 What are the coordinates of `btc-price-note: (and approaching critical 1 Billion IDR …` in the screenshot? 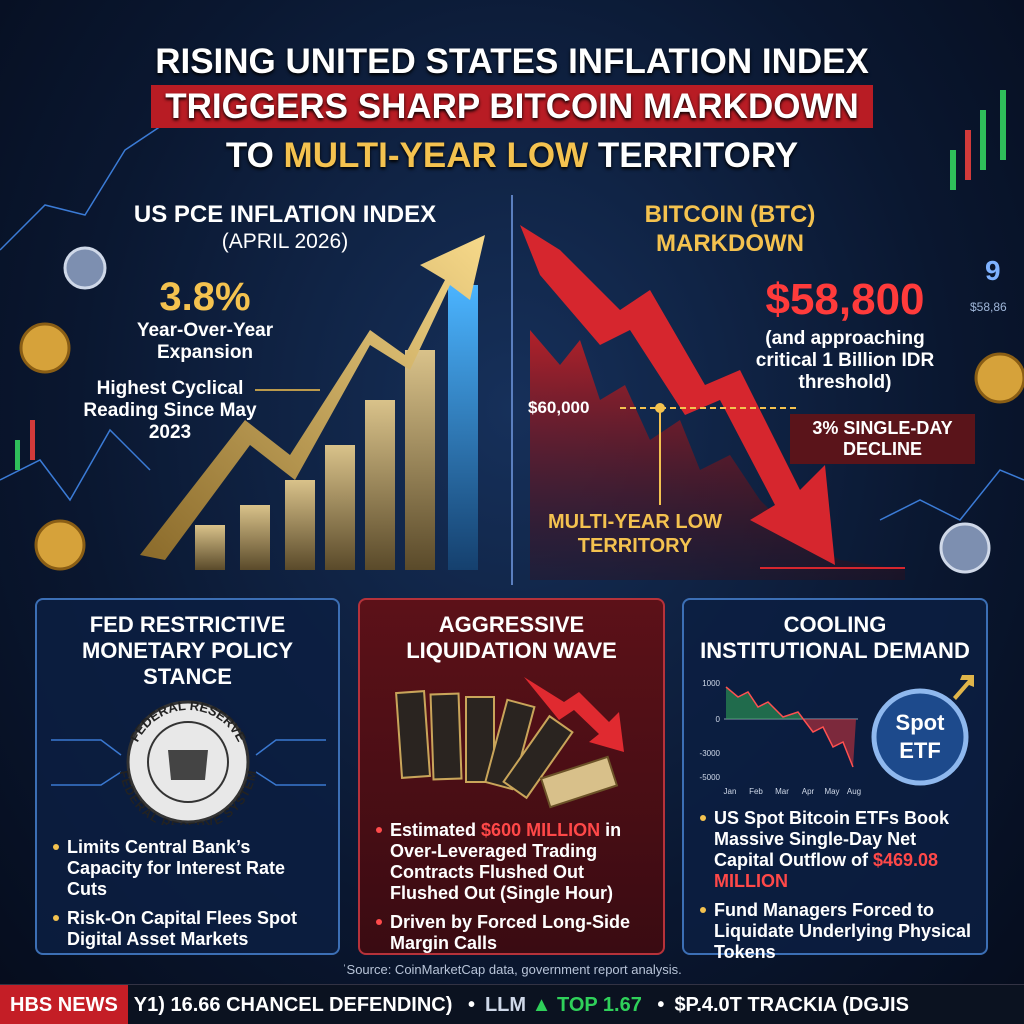 It's located at (845, 360).